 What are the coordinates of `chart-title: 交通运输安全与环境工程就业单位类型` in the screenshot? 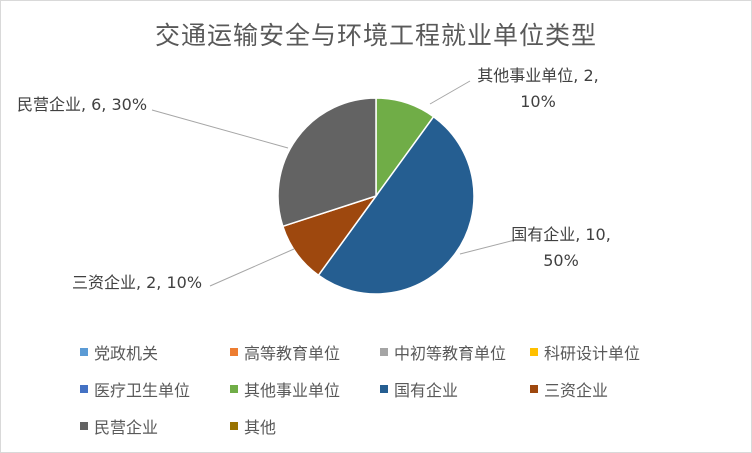 It's located at (375, 35).